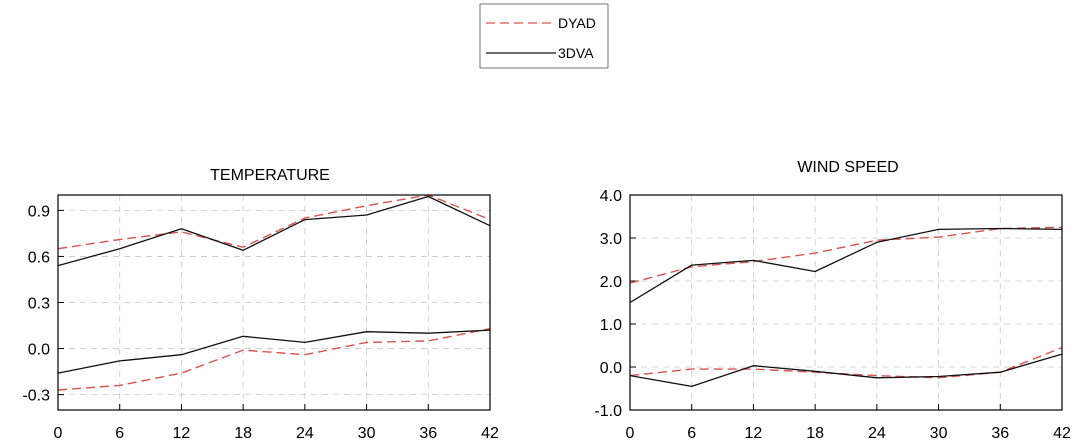 This screenshot has height=448, width=1080. Describe the element at coordinates (305, 433) in the screenshot. I see `temperature-xtick-label: 24` at that location.